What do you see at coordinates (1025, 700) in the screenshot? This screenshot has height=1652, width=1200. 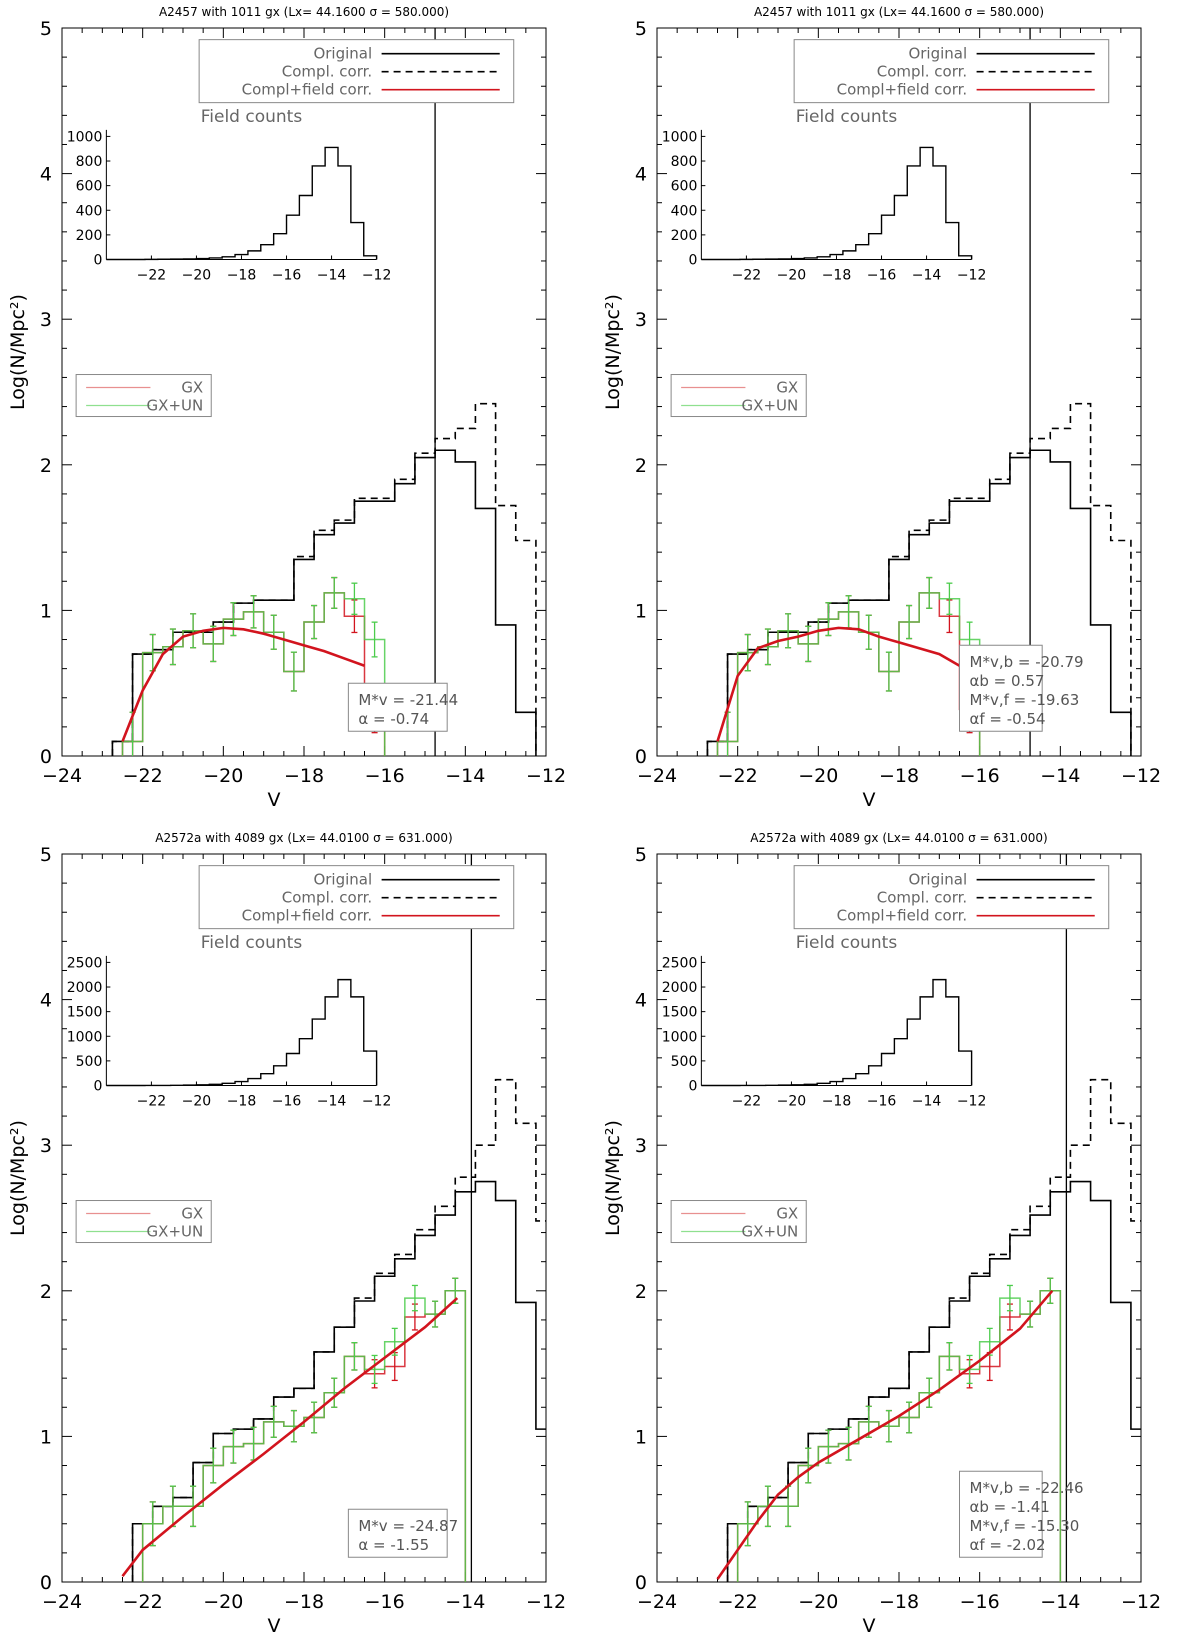 I see `fit-parameter: M*v,f = -19.63` at bounding box center [1025, 700].